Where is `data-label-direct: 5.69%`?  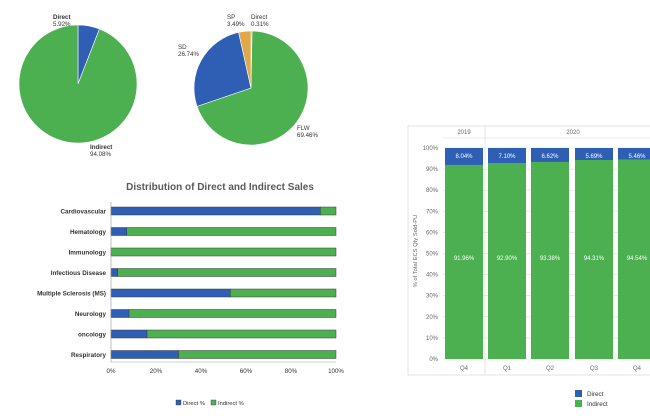 data-label-direct: 5.69% is located at coordinates (594, 157).